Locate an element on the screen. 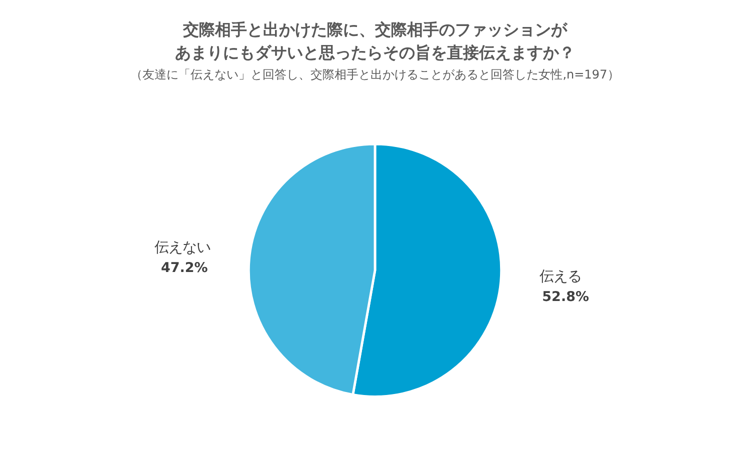 The width and height of the screenshot is (750, 450). chart-title: 交際相手と出かけた際に、交際相手のファッションがあまりにもダサいと思ったらその旨を直接伝えますか？ is located at coordinates (375, 41).